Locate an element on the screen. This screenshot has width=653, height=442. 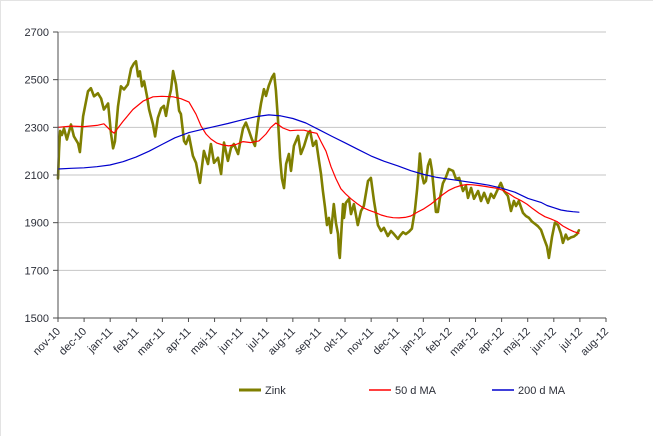
legend: Zink 50 d MA 200 d MA is located at coordinates (402, 391).